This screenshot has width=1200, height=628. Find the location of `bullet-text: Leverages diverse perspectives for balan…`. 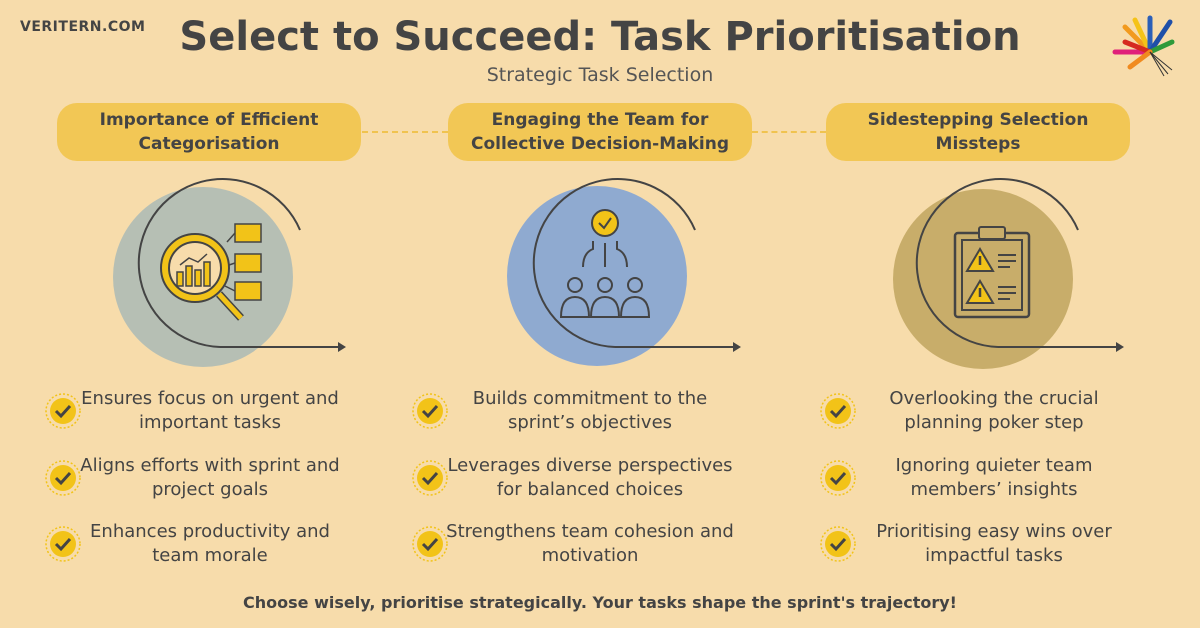

bullet-text: Leverages diverse perspectives for balan… is located at coordinates (590, 477).